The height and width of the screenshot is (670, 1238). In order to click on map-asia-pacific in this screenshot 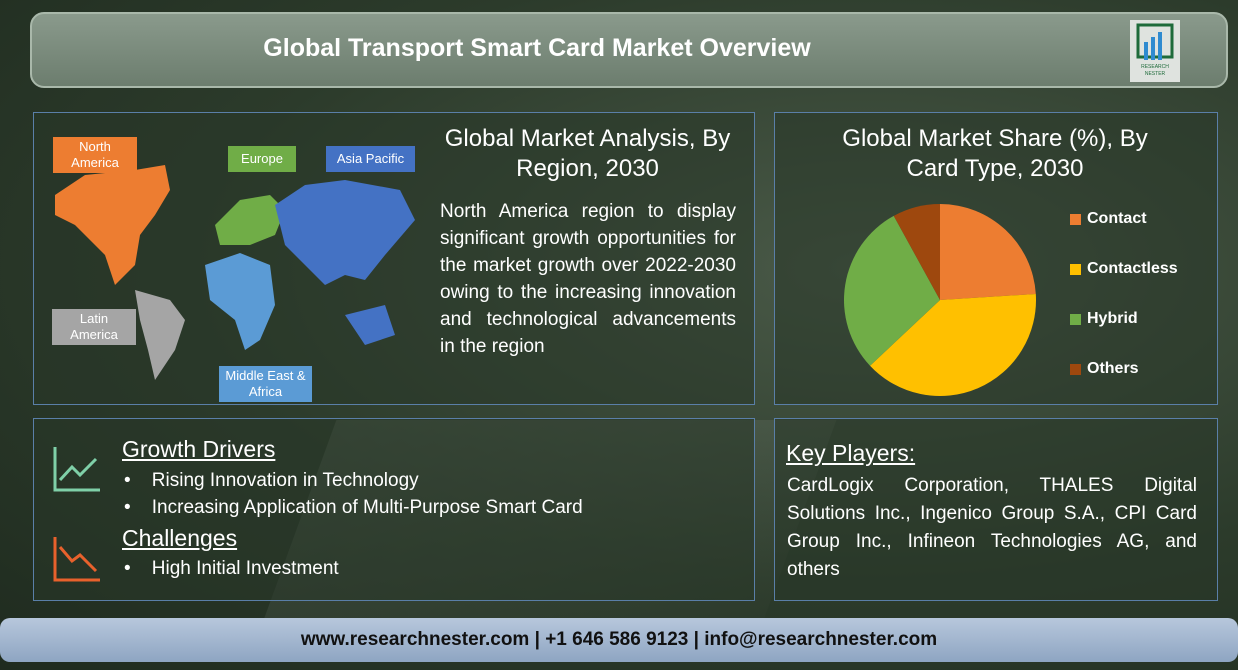, I will do `click(345, 262)`.